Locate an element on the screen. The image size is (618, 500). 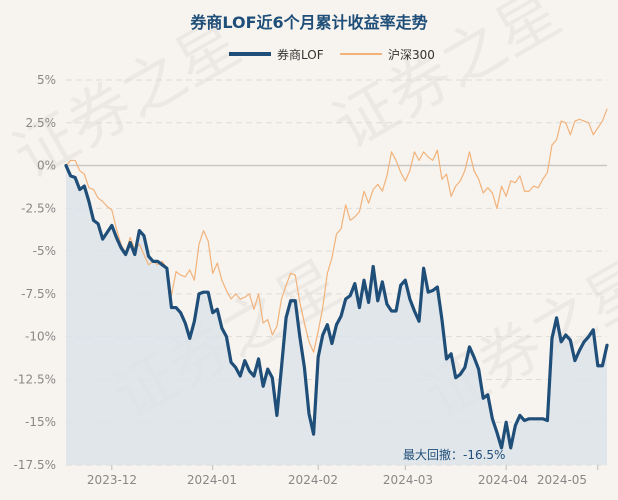
legend-swatch-index is located at coordinates (361, 54).